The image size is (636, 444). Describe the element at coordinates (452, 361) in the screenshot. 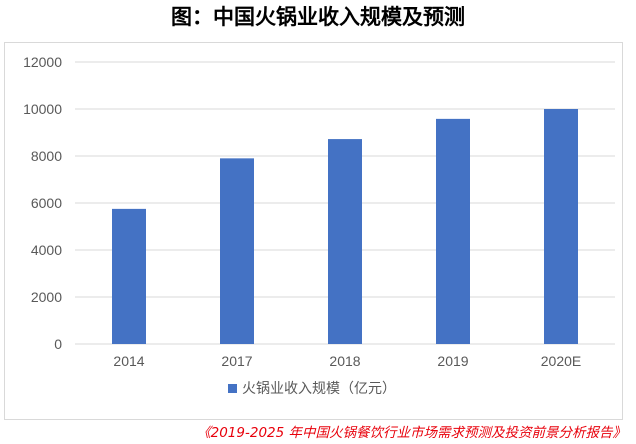

I see `x-tick-label: 2019` at that location.